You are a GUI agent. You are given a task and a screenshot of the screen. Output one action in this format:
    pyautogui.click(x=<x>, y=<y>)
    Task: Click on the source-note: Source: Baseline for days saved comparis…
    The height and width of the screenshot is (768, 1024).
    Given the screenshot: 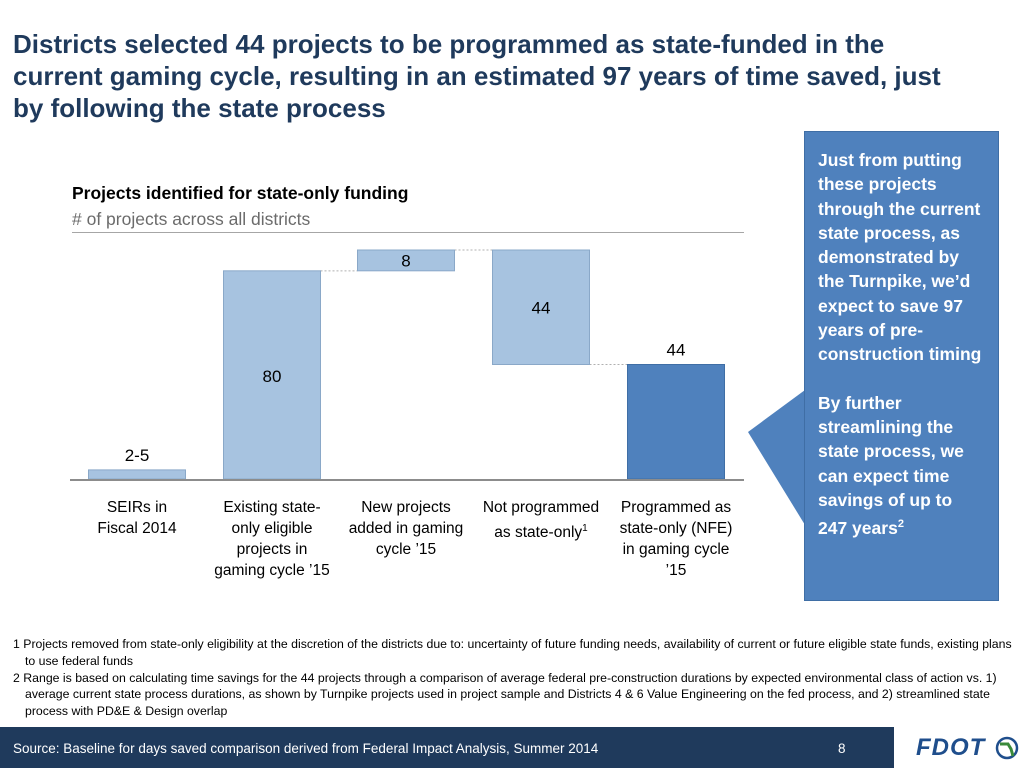 What is the action you would take?
    pyautogui.click(x=306, y=748)
    